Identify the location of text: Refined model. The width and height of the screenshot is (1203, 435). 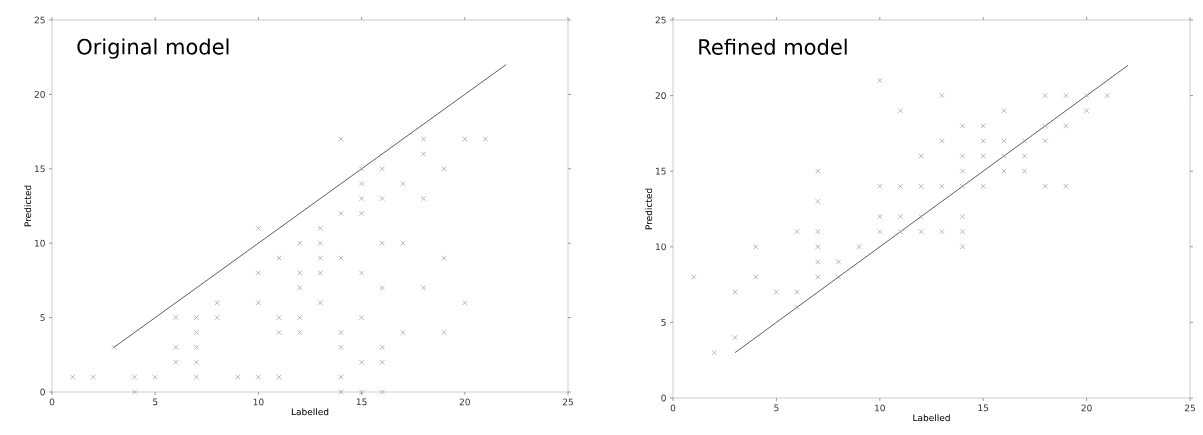
(773, 46).